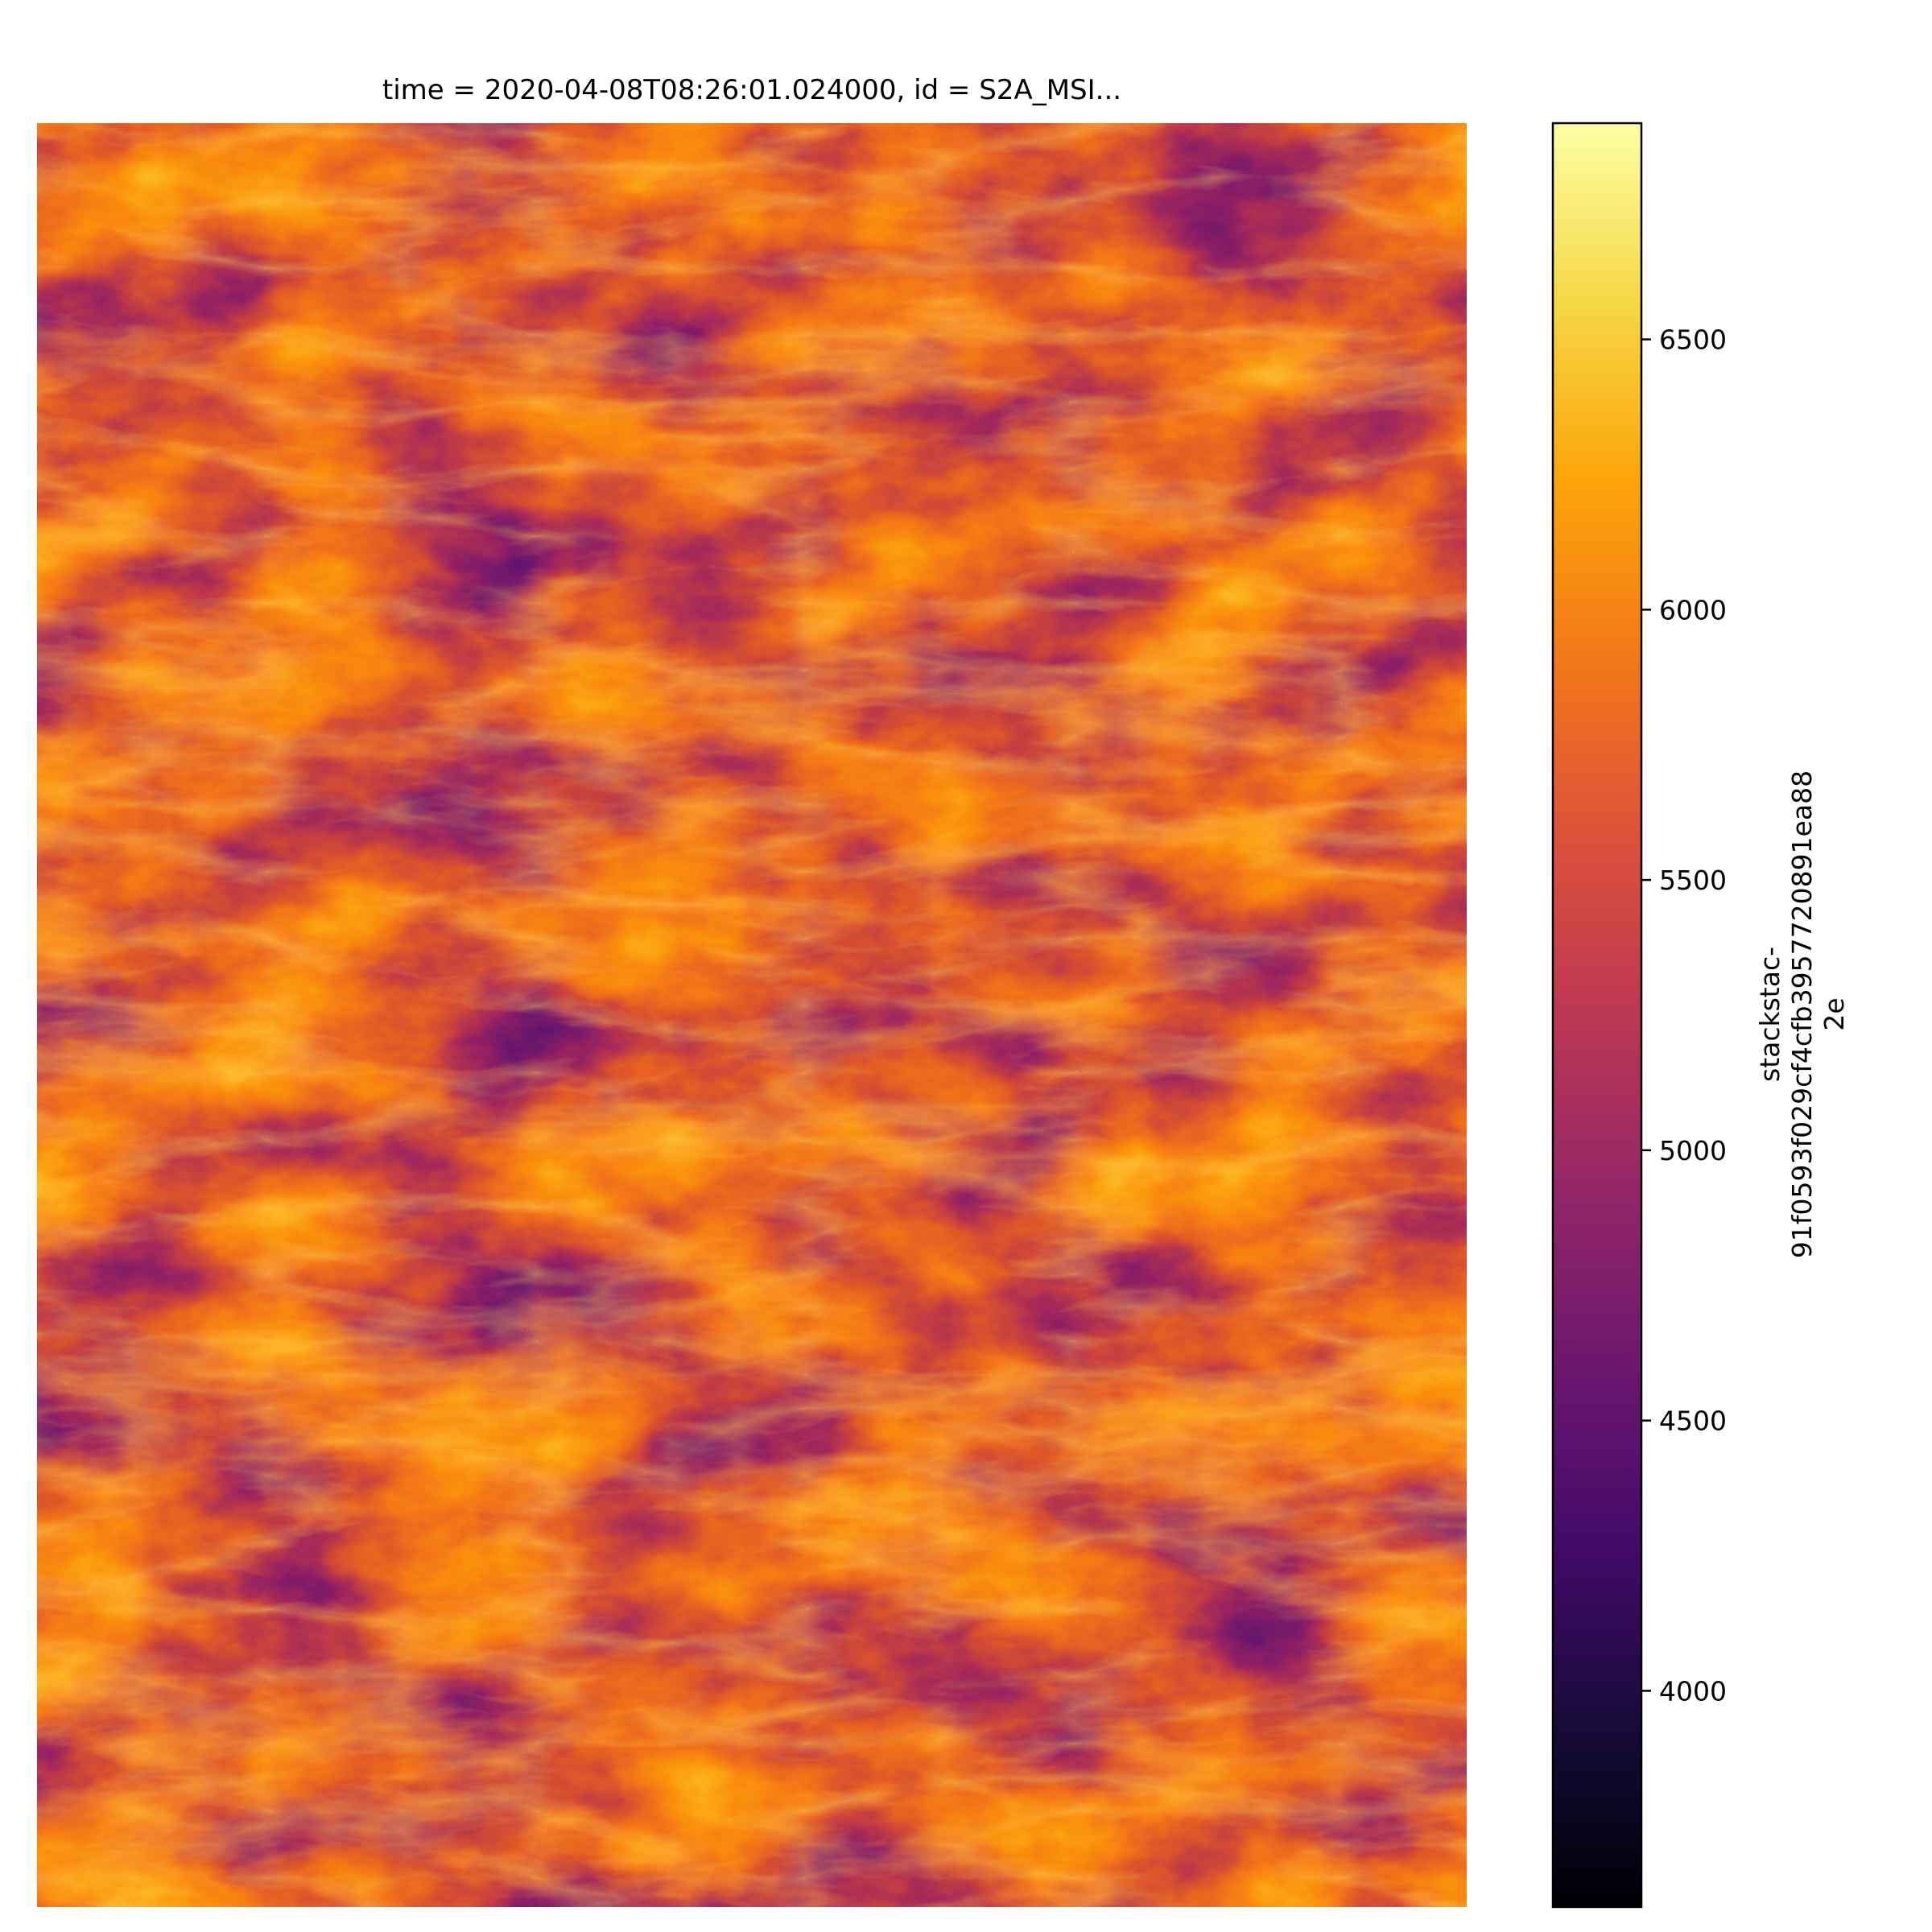  Describe the element at coordinates (1693, 1421) in the screenshot. I see `colorbar-tick-label: 4500` at that location.